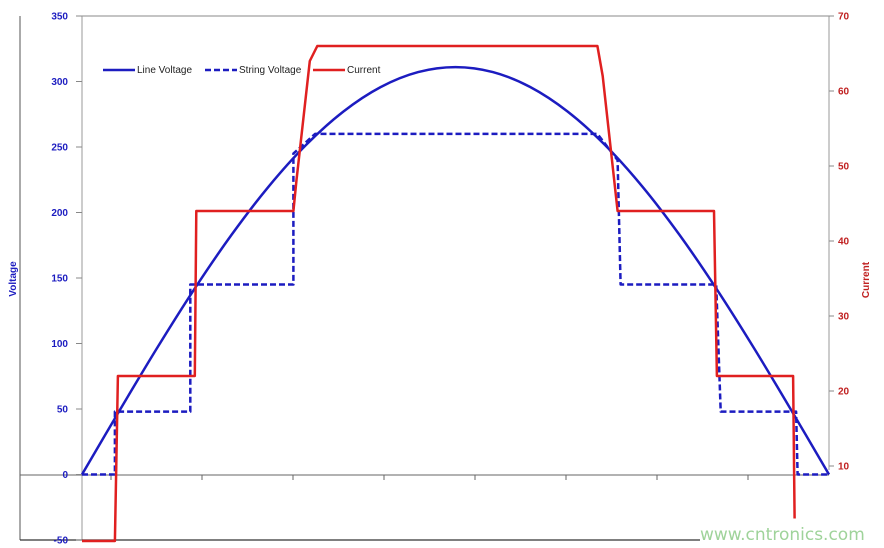  What do you see at coordinates (844, 17) in the screenshot?
I see `y2-tick-label: 70` at bounding box center [844, 17].